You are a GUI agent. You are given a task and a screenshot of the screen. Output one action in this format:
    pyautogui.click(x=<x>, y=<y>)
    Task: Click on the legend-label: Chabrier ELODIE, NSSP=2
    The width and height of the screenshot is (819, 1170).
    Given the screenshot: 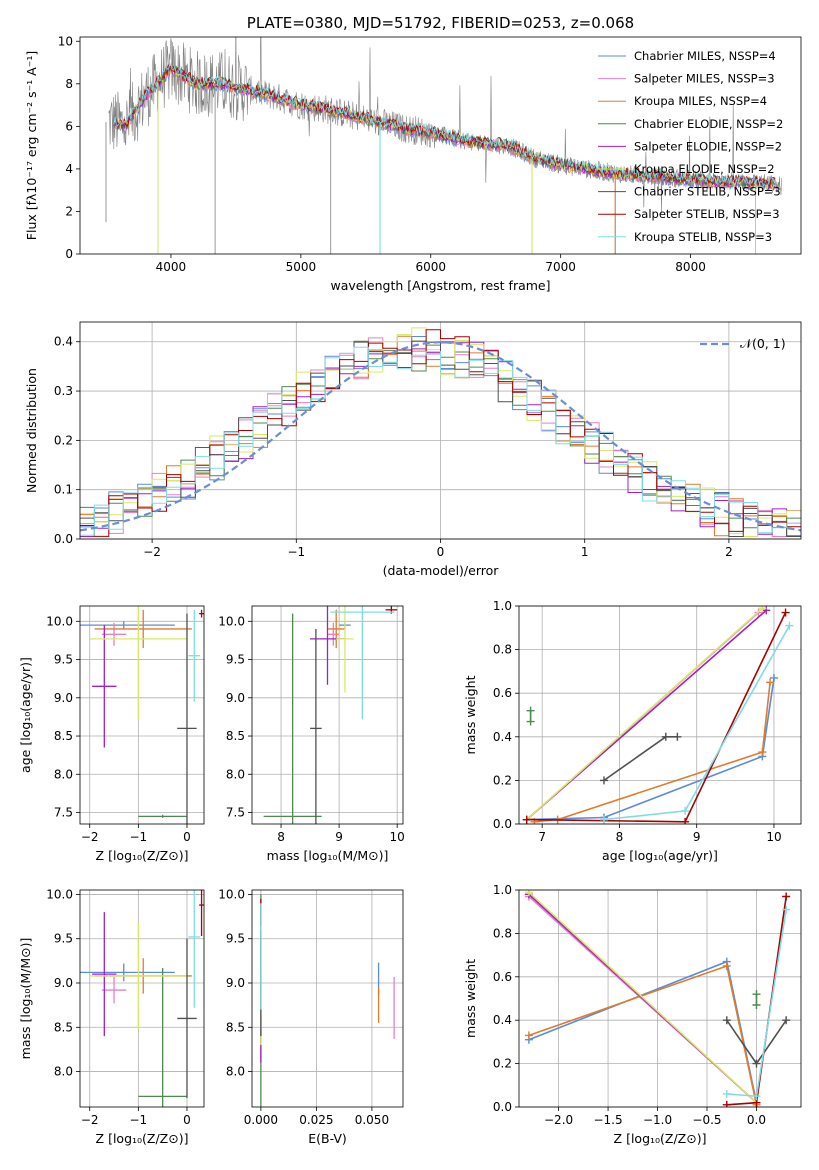 What is the action you would take?
    pyautogui.click(x=708, y=124)
    